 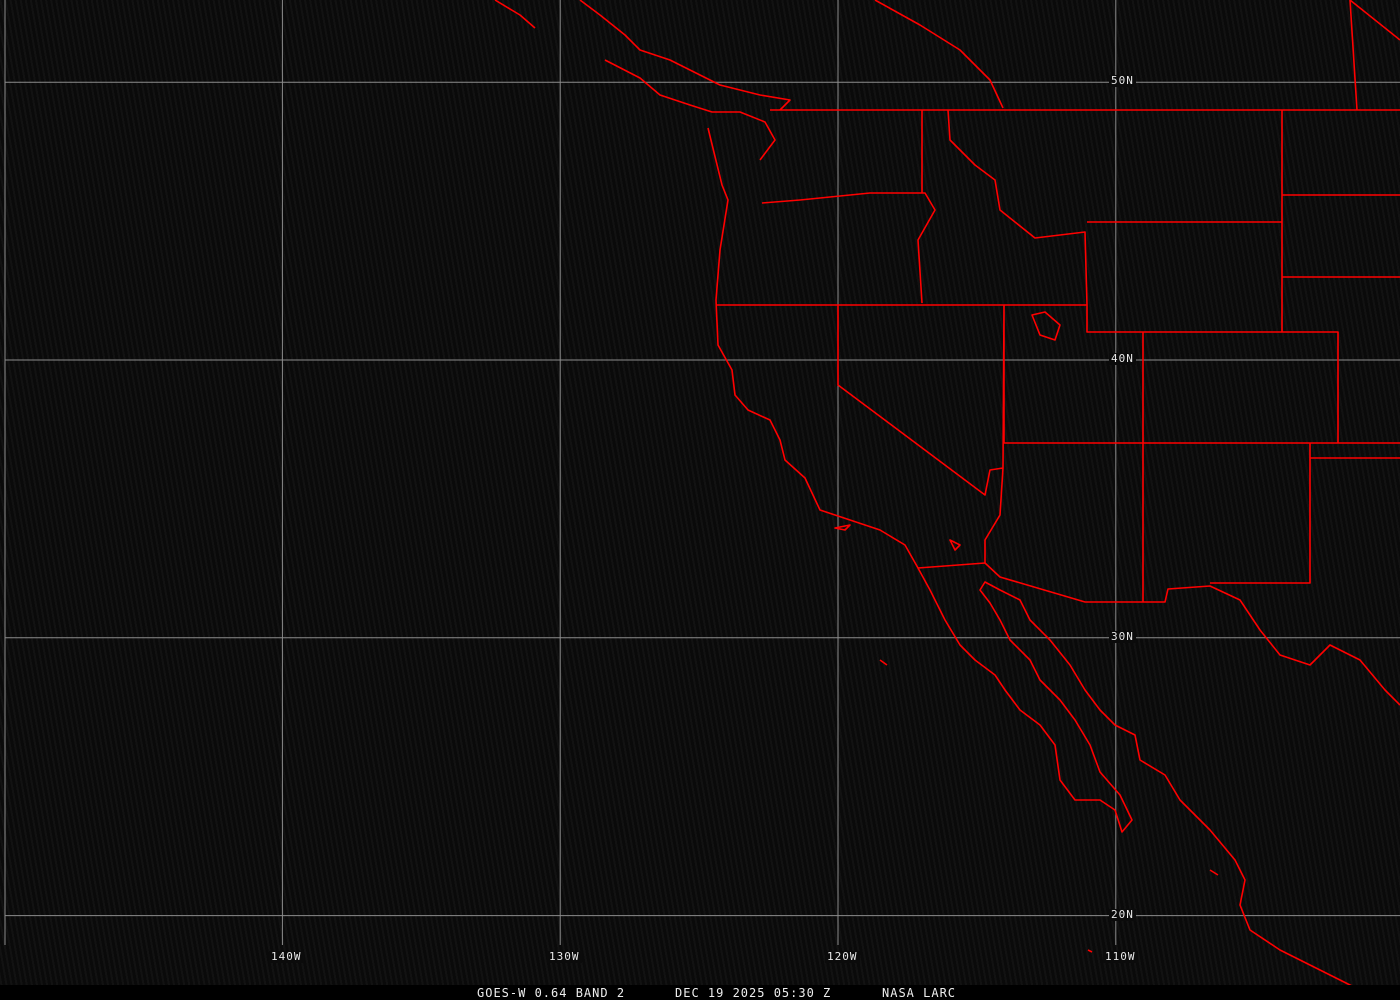 What do you see at coordinates (286, 956) in the screenshot?
I see `lon-label-140w: 140W` at bounding box center [286, 956].